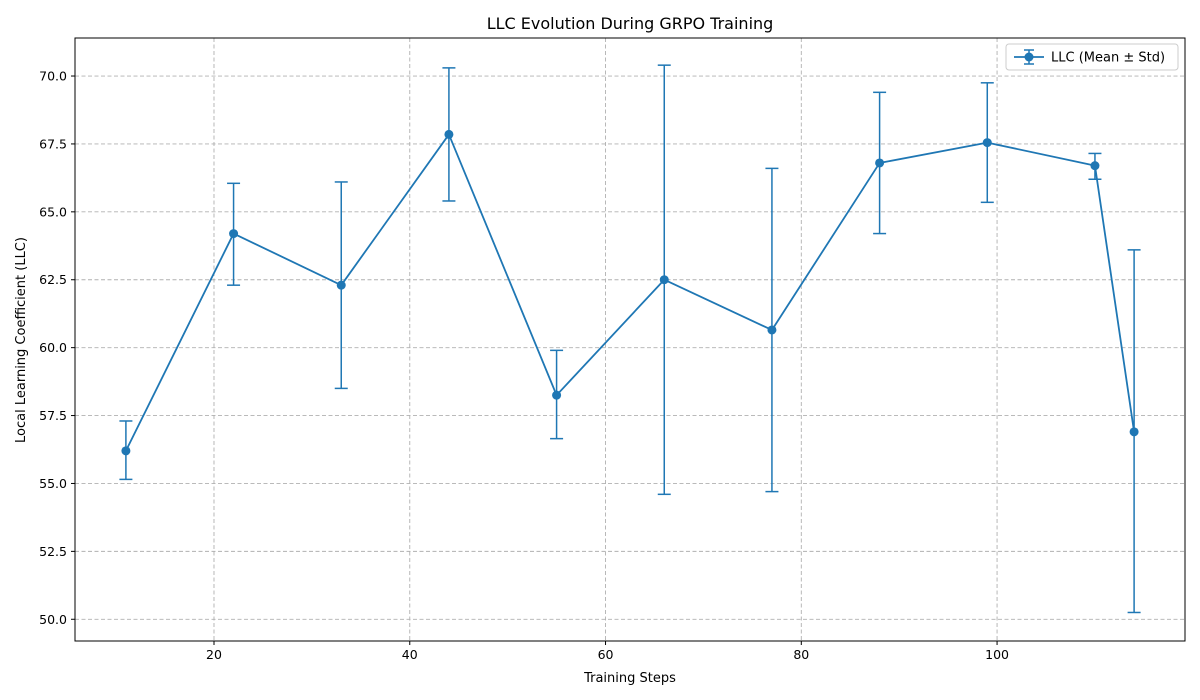  What do you see at coordinates (1029, 57) in the screenshot?
I see `legend-marker-swatch` at bounding box center [1029, 57].